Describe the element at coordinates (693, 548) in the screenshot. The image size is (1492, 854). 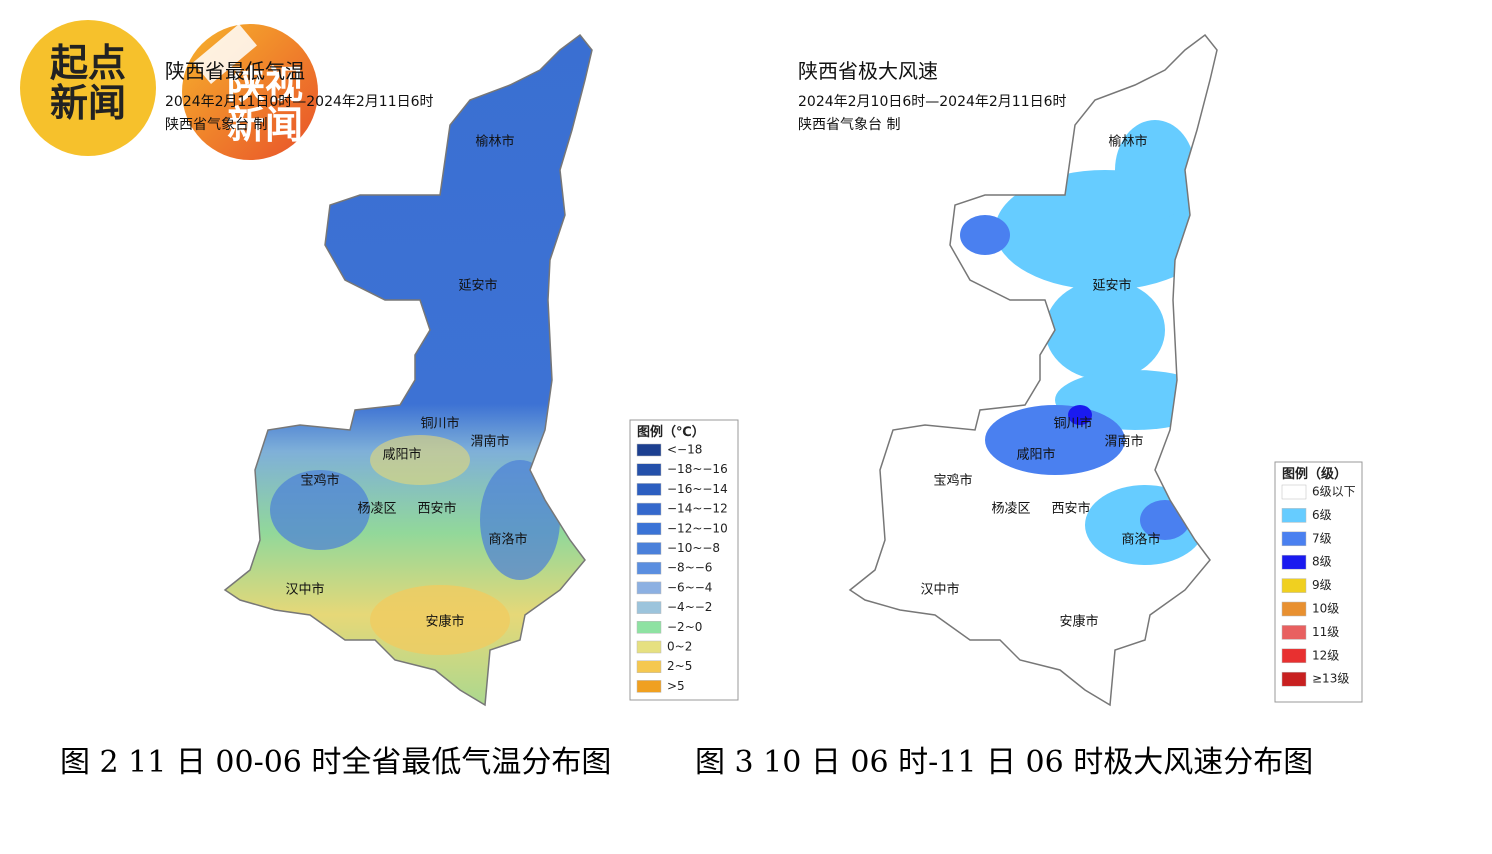
I see `legend-label: −10~−8` at that location.